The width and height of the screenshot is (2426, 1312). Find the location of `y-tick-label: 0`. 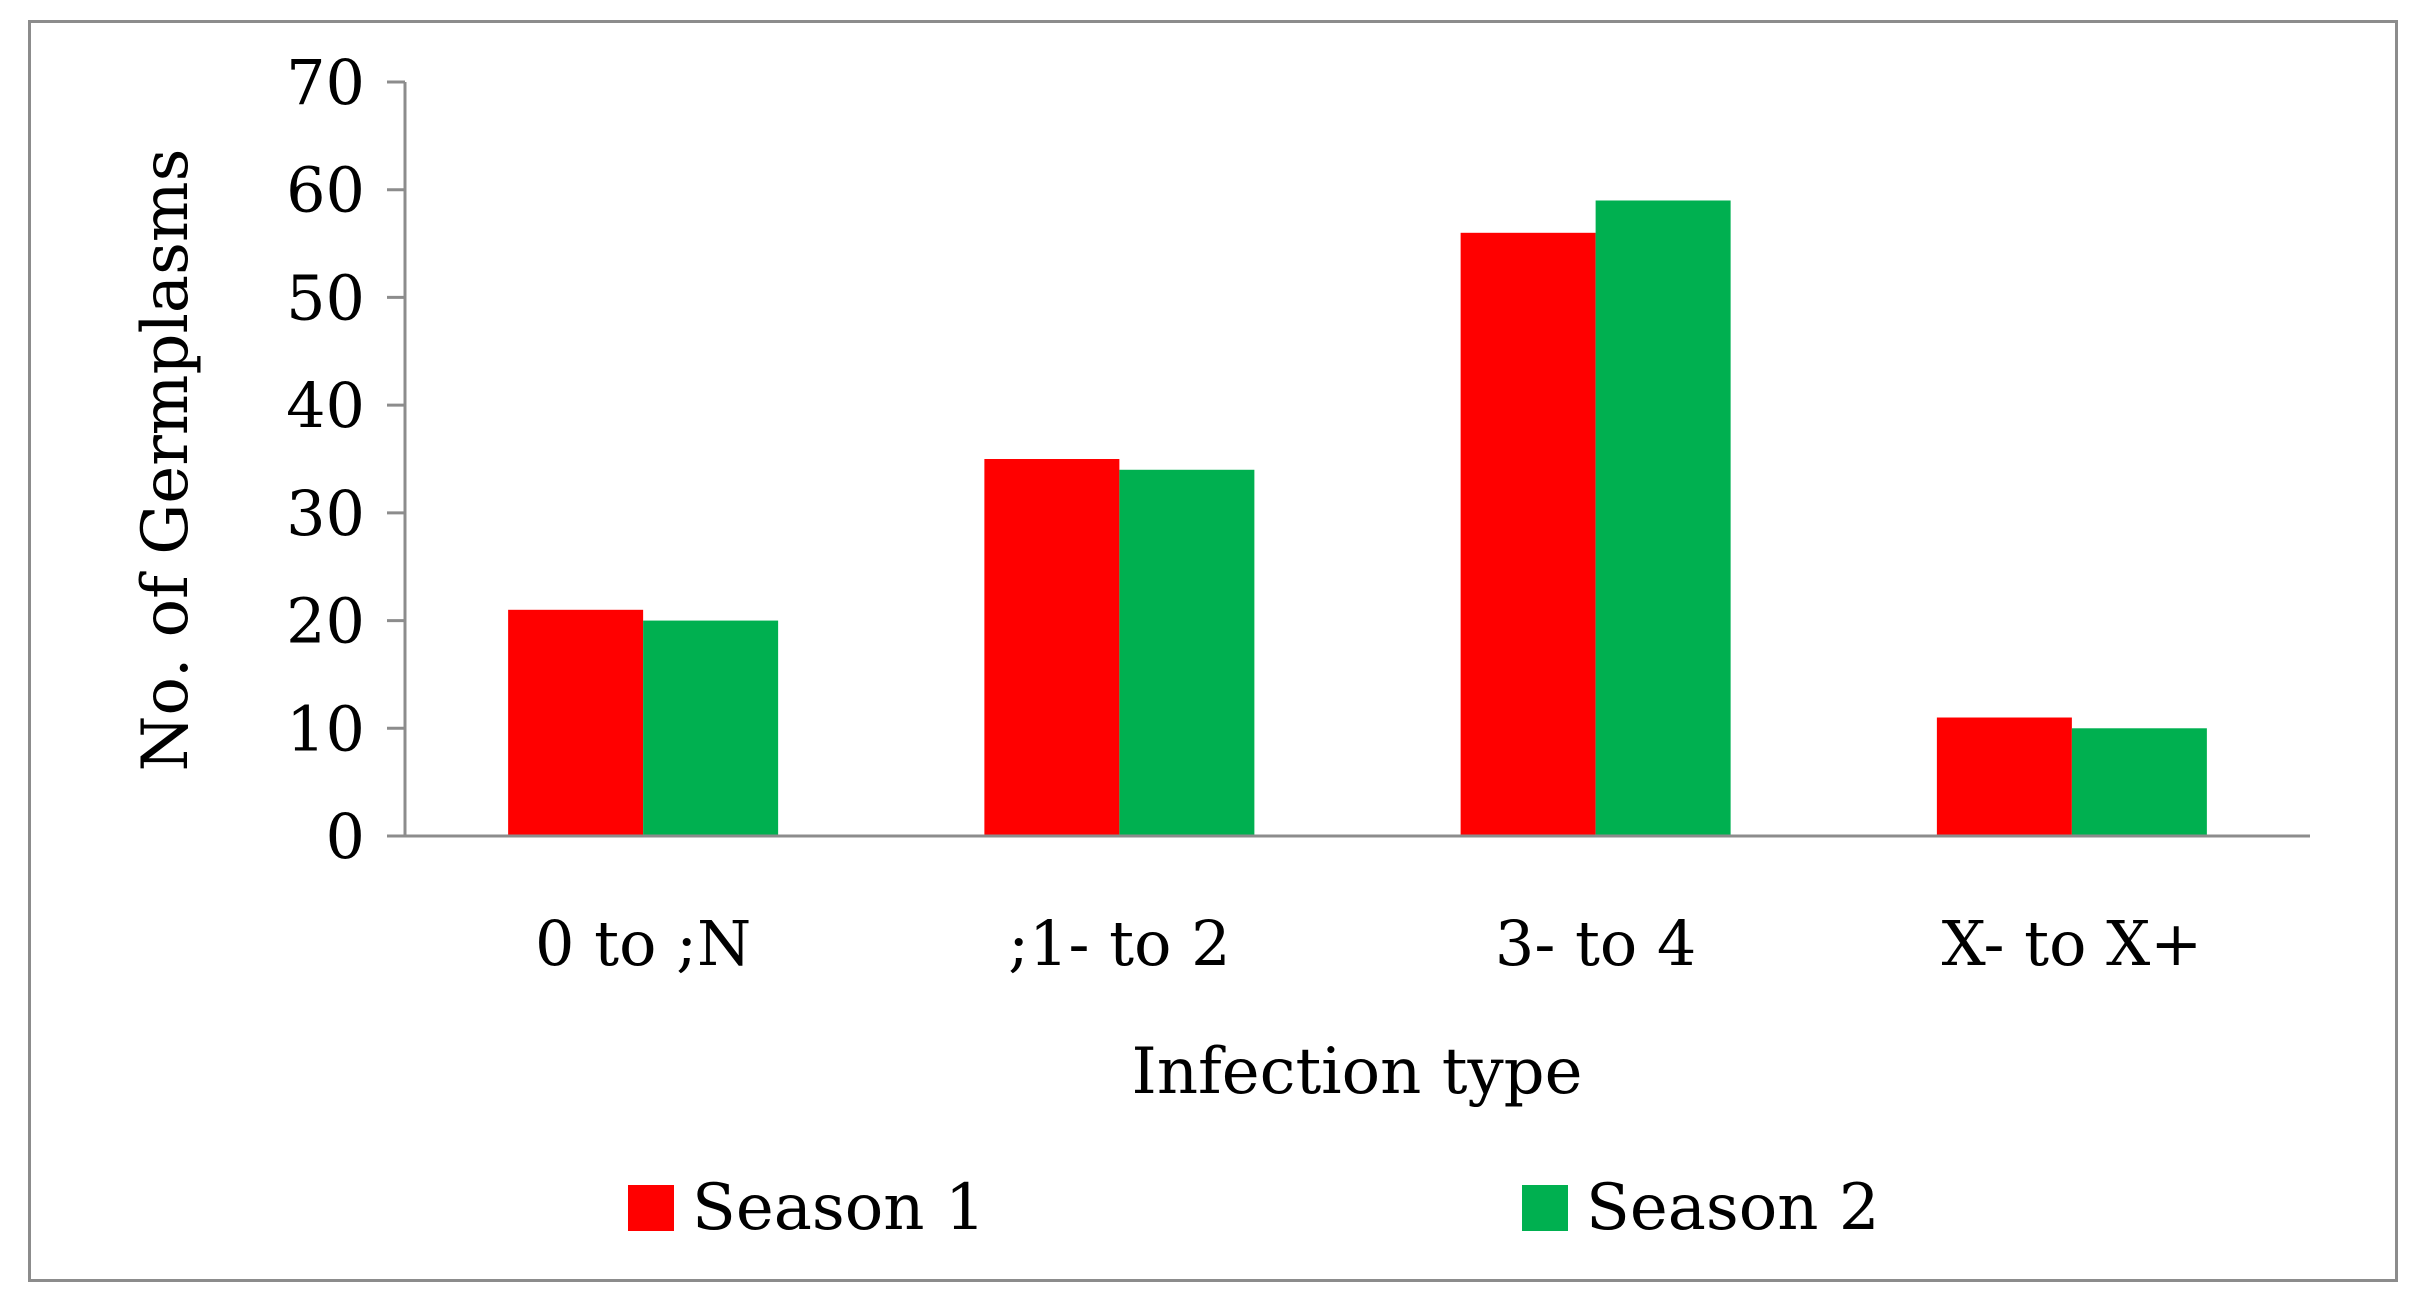

y-tick-label: 0 is located at coordinates (345, 836).